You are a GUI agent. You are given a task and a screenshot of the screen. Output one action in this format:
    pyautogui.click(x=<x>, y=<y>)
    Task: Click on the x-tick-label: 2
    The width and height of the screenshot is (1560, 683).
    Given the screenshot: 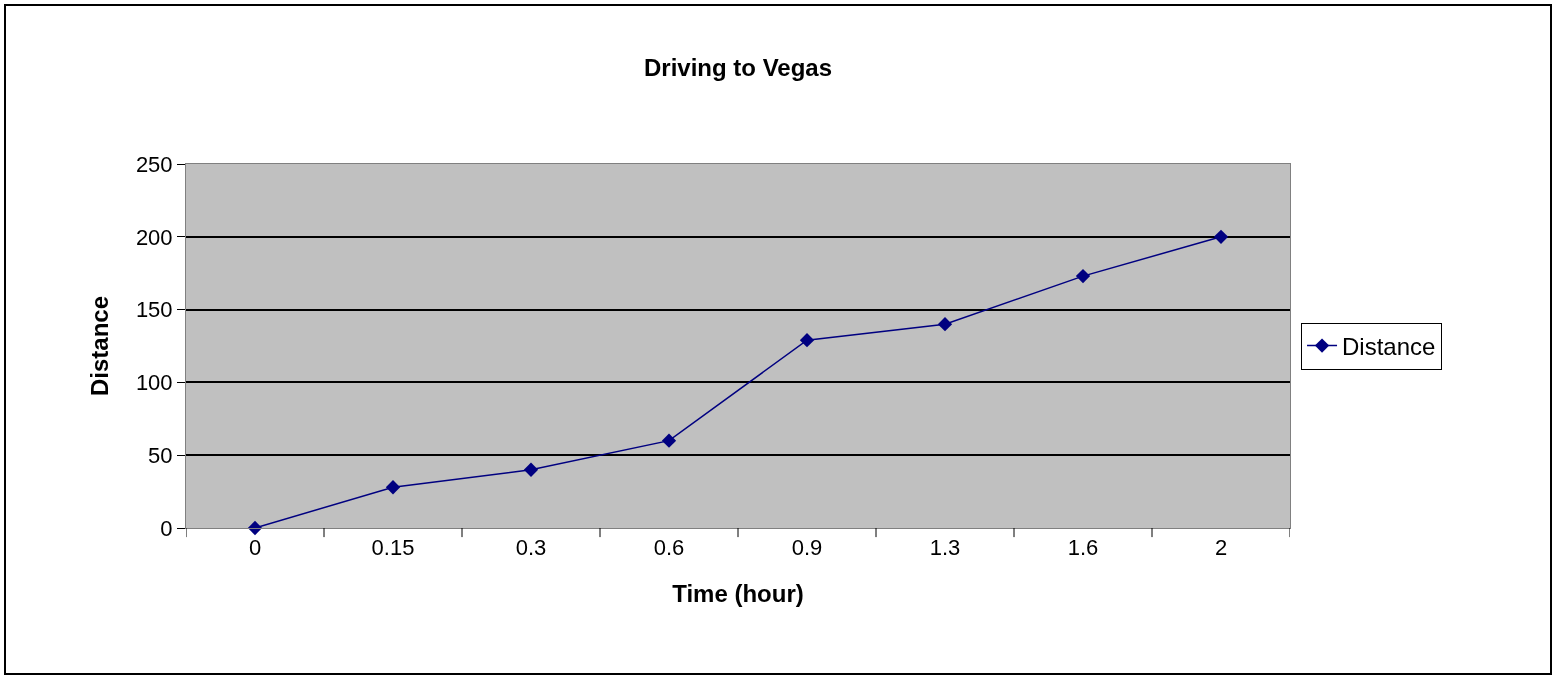 What is the action you would take?
    pyautogui.click(x=1221, y=548)
    